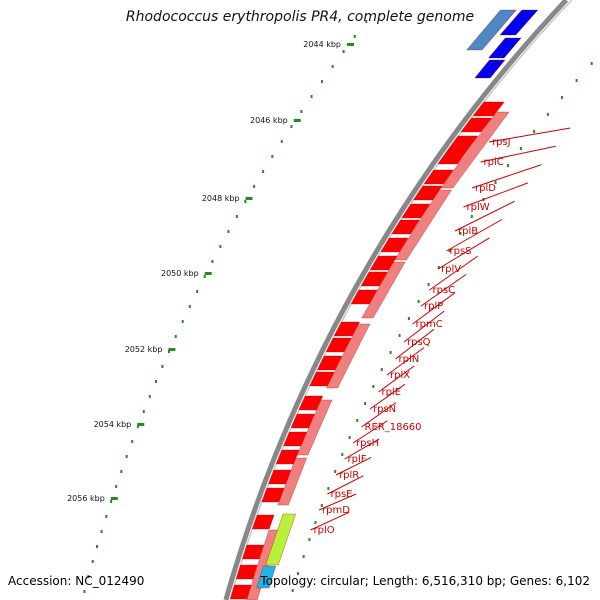  Describe the element at coordinates (468, 231) in the screenshot. I see `gene-label: rplB` at that location.